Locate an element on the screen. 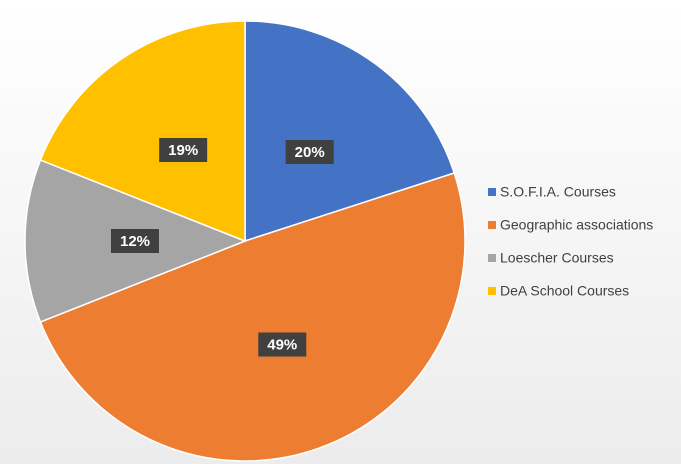 The image size is (681, 464). data-label: 49% is located at coordinates (282, 344).